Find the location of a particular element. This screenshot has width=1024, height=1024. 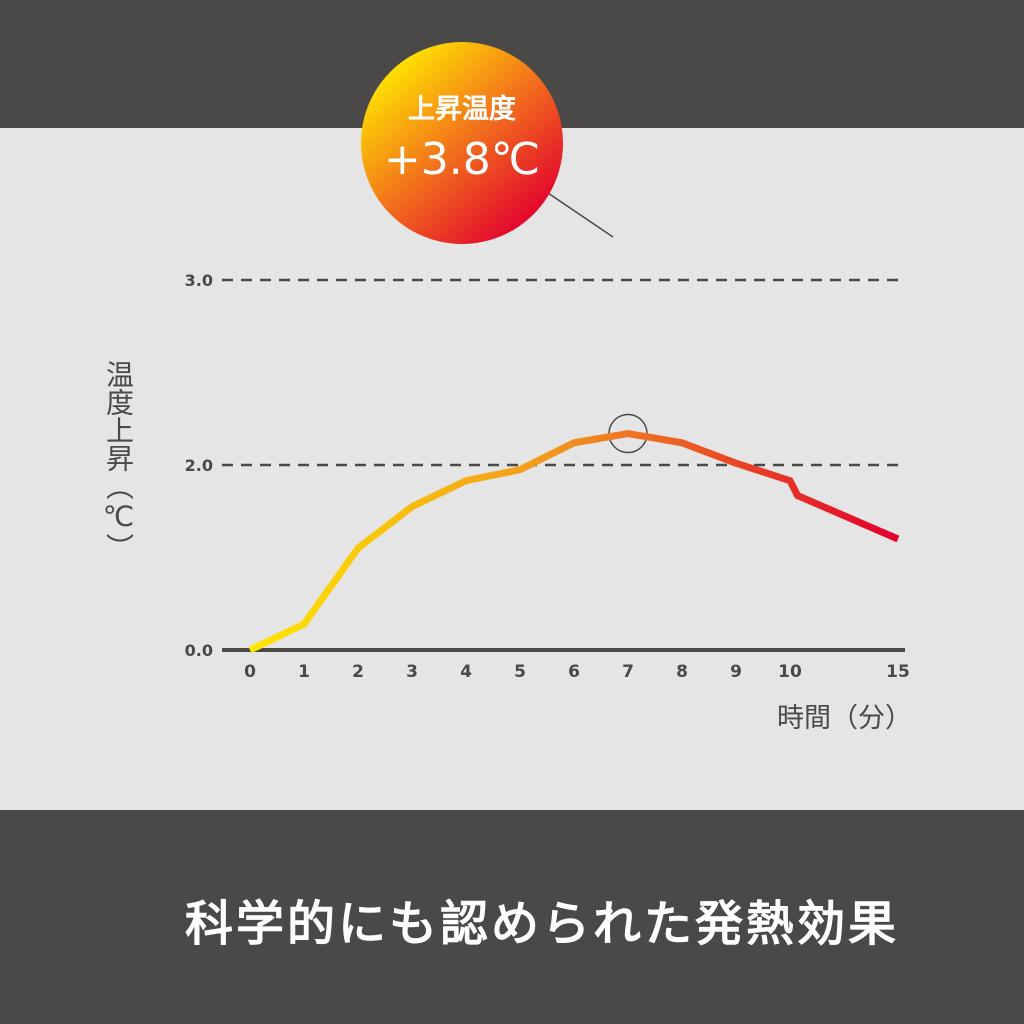

x-tick-label: 7 is located at coordinates (628, 672).